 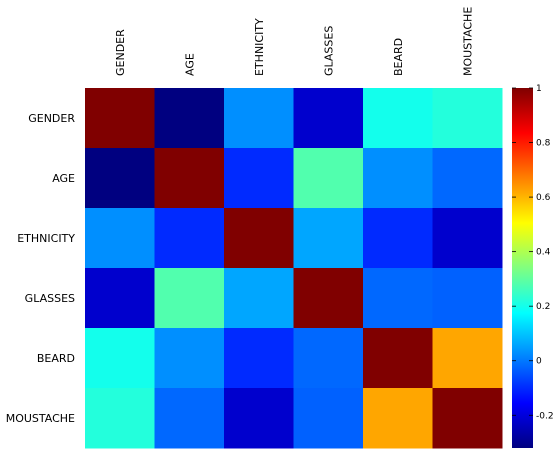 I want to click on heatmap-cell-gender-moustache, so click(x=467, y=118).